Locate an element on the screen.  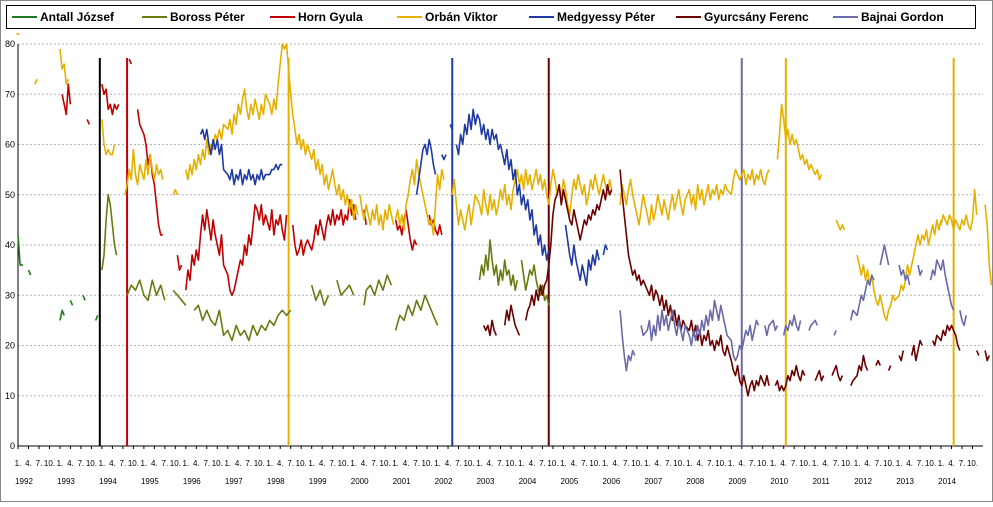
x-year-label: 2004 is located at coordinates (528, 481).